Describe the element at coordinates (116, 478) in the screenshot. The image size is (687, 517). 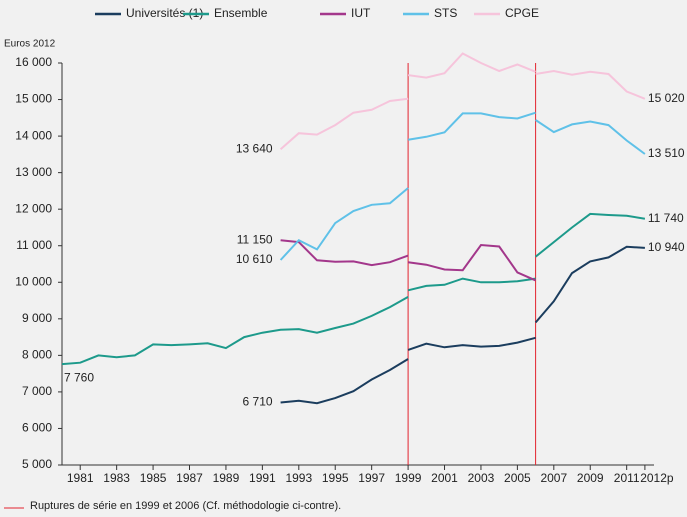
I see `x-tick-label: 1983` at that location.